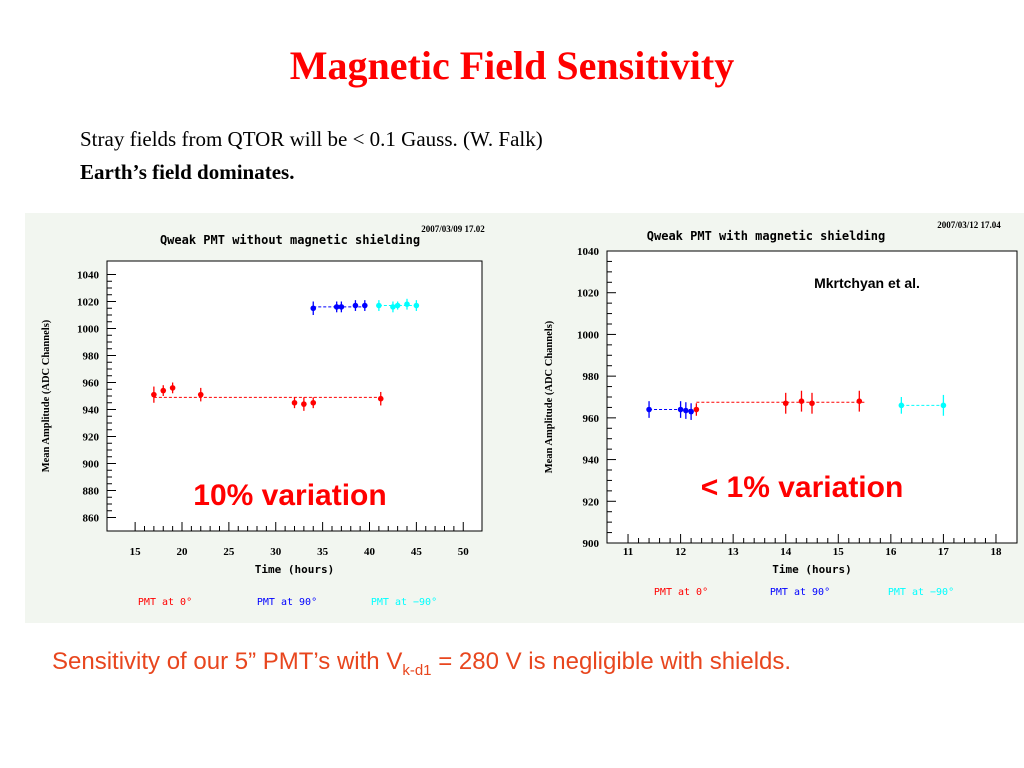 The image size is (1024, 768). What do you see at coordinates (276, 552) in the screenshot?
I see `x-tick-label: 30` at bounding box center [276, 552].